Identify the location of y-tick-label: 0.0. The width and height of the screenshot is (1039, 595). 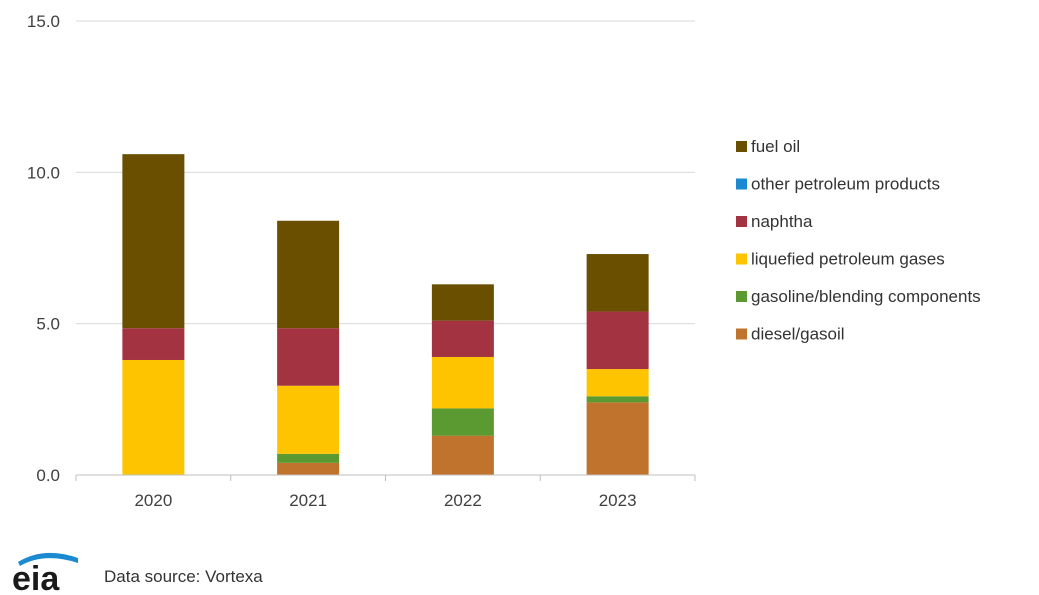
(48, 475).